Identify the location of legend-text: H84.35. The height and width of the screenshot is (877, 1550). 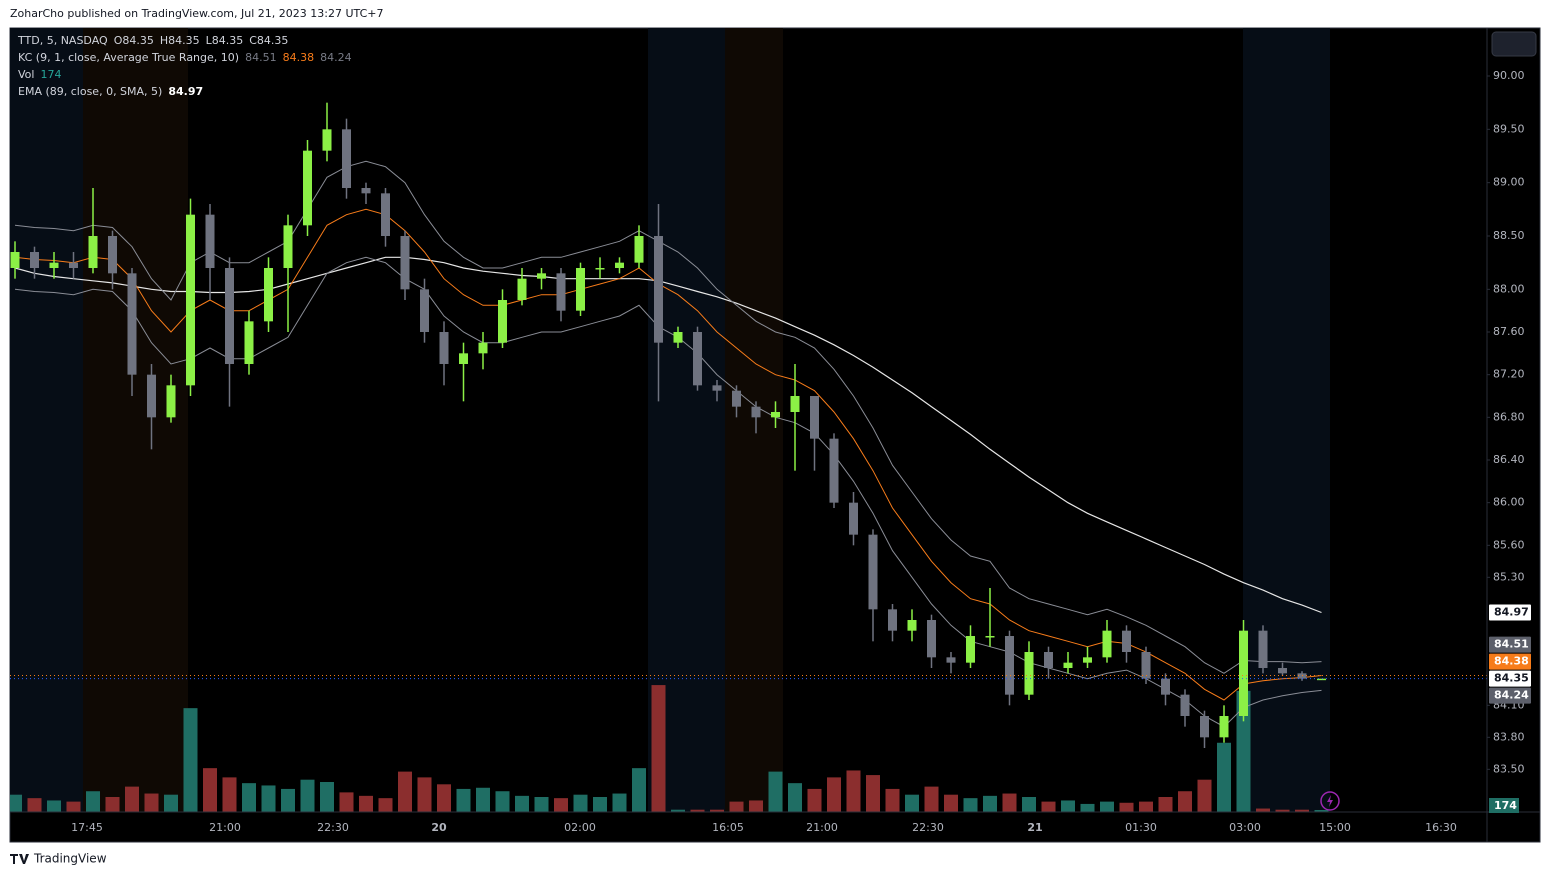
(180, 40).